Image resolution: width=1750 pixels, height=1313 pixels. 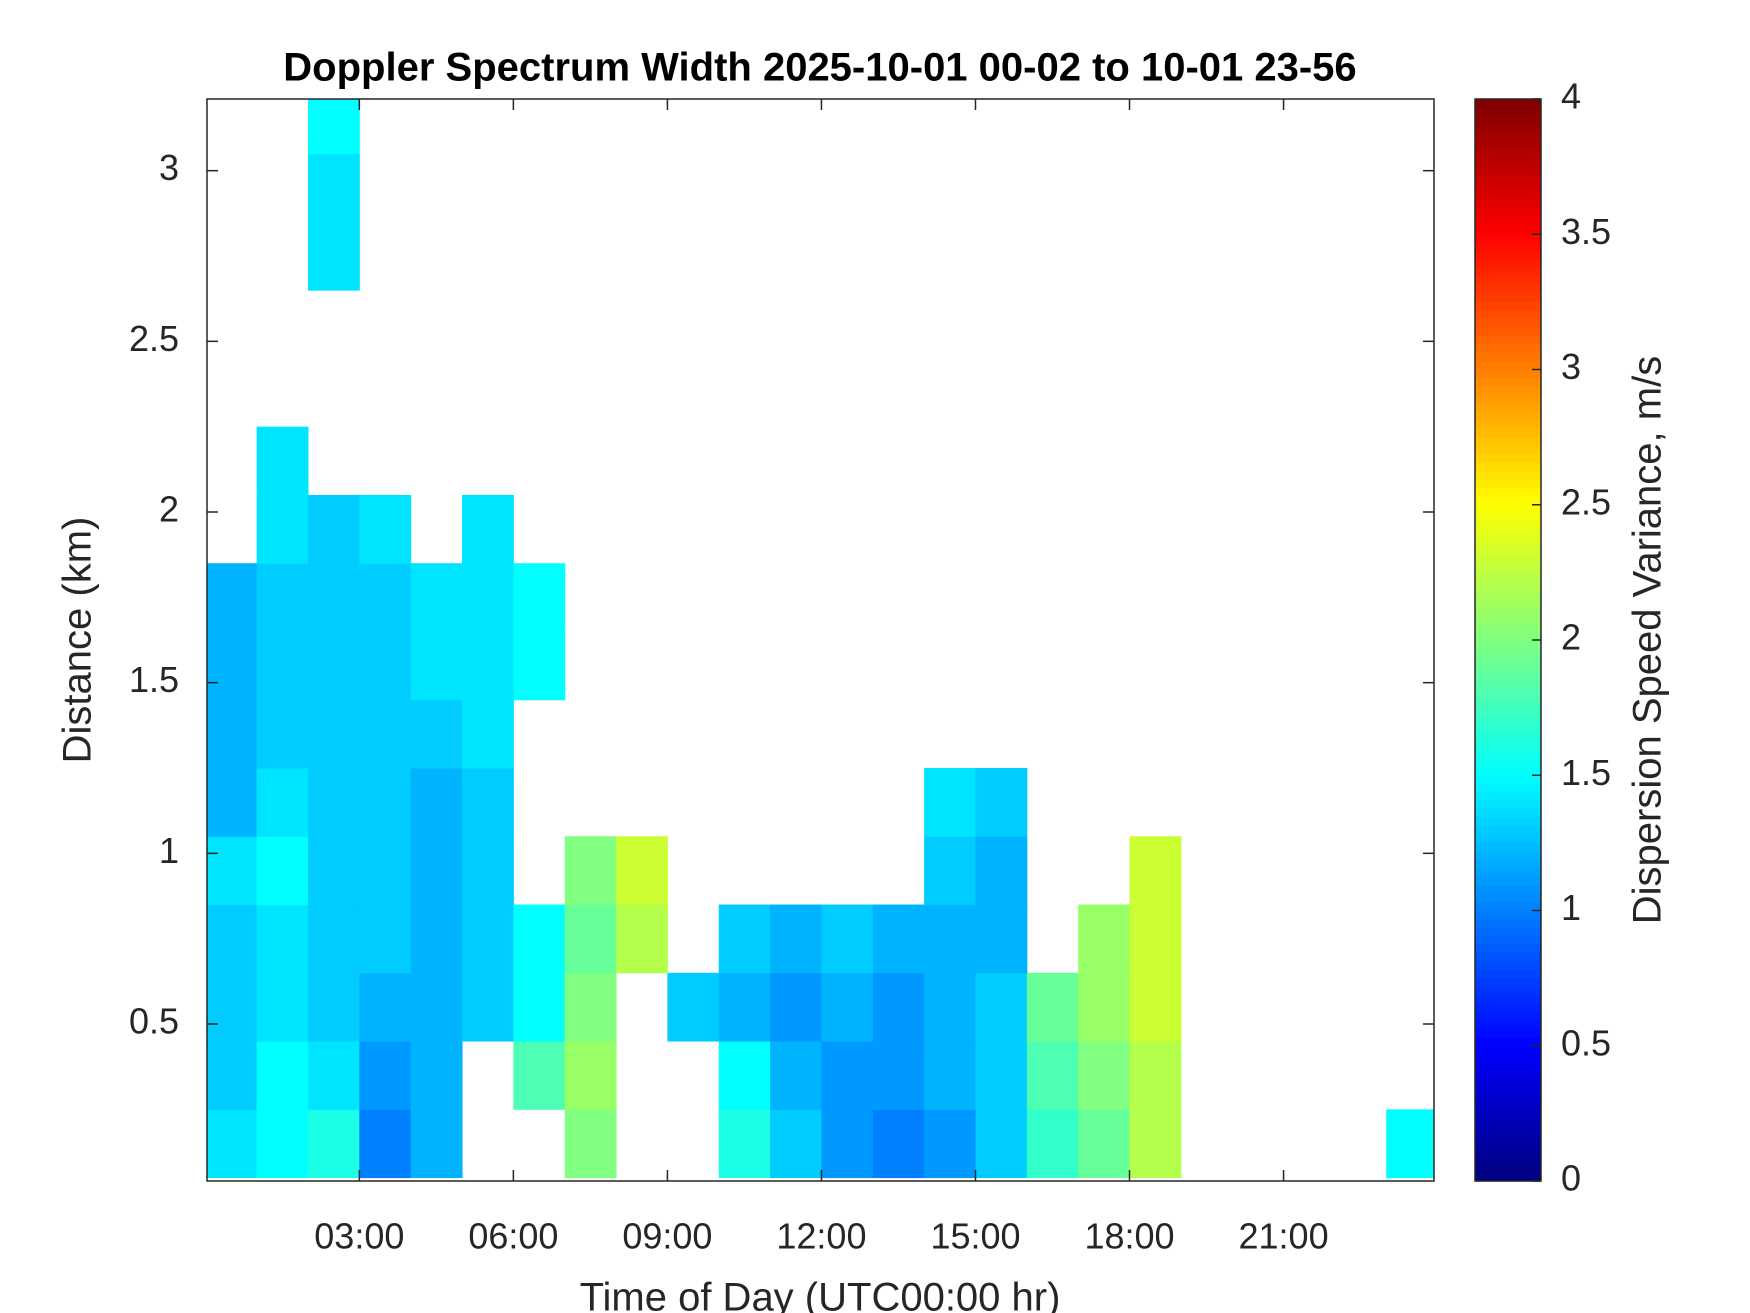 I want to click on y-tick-label: 3, so click(x=169, y=167).